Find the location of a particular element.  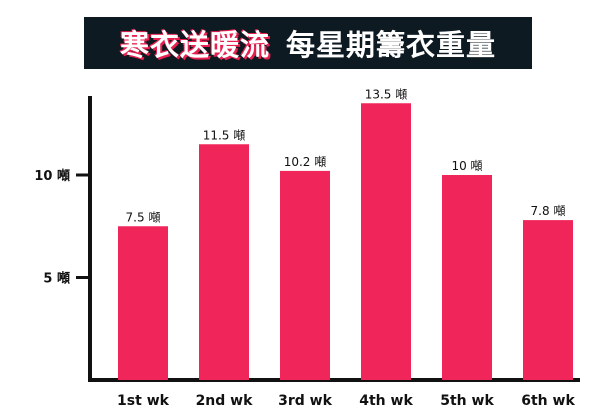

x-category-label: 2nd wk is located at coordinates (225, 401).